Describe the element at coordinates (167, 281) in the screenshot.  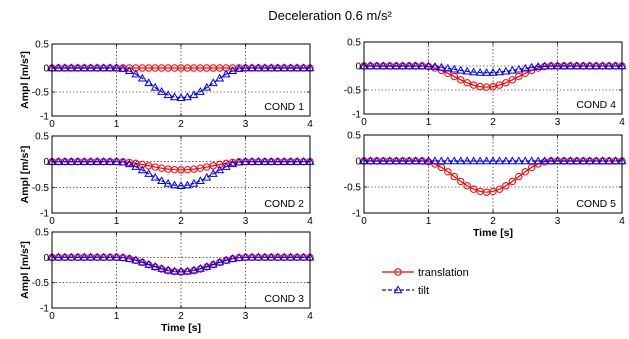
I see `subplot-3: 0 1 2 3 4 -1 -0.5 0 0.5 COND 3 Ampl [m/s²] Time [s]` at that location.